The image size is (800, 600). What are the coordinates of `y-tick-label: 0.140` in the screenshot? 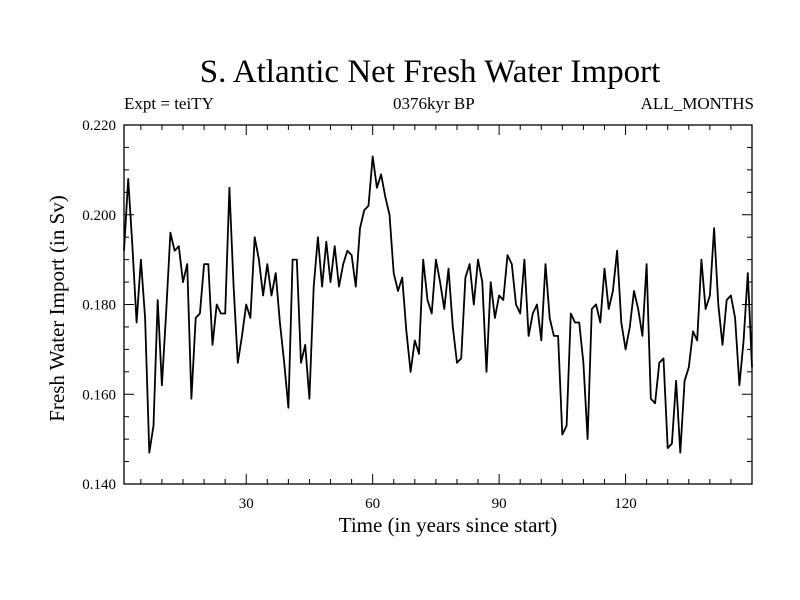 It's located at (99, 485).